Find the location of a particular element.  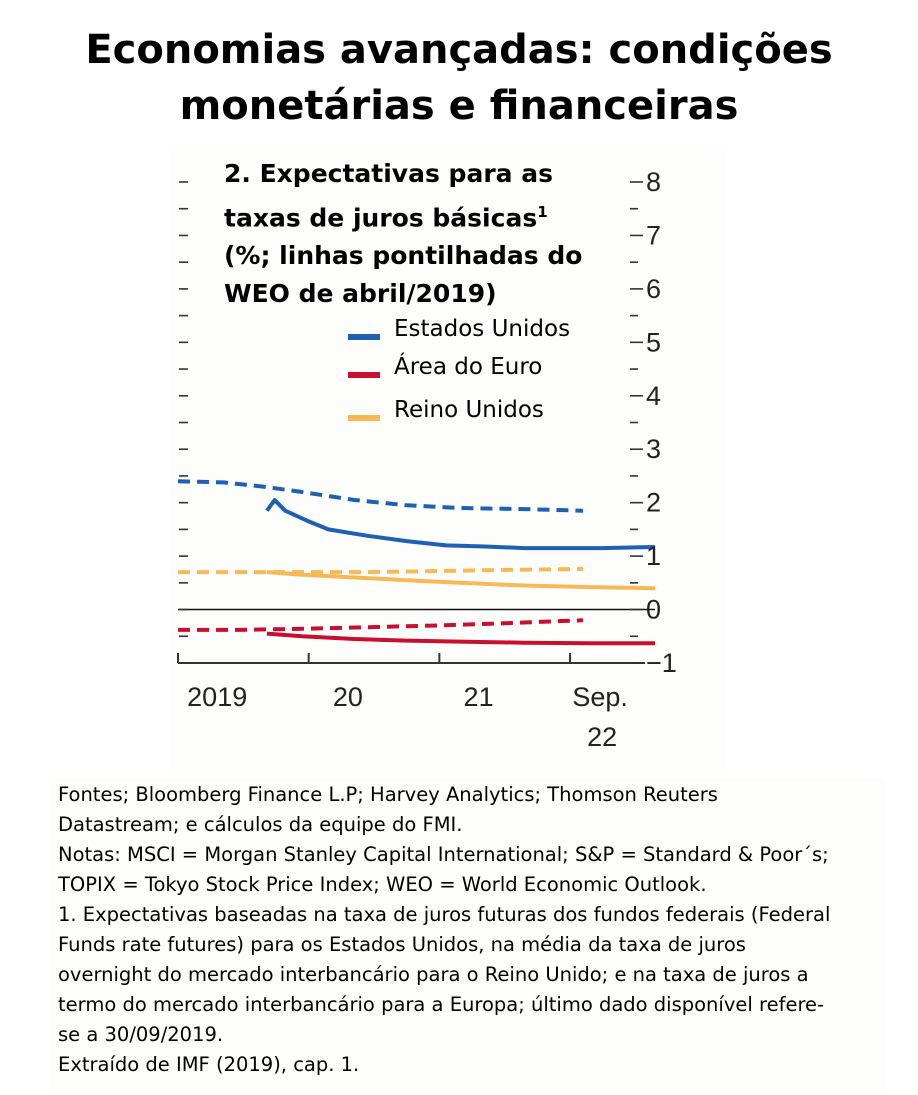

legend-label-us: Estados Unidos is located at coordinates (482, 329).